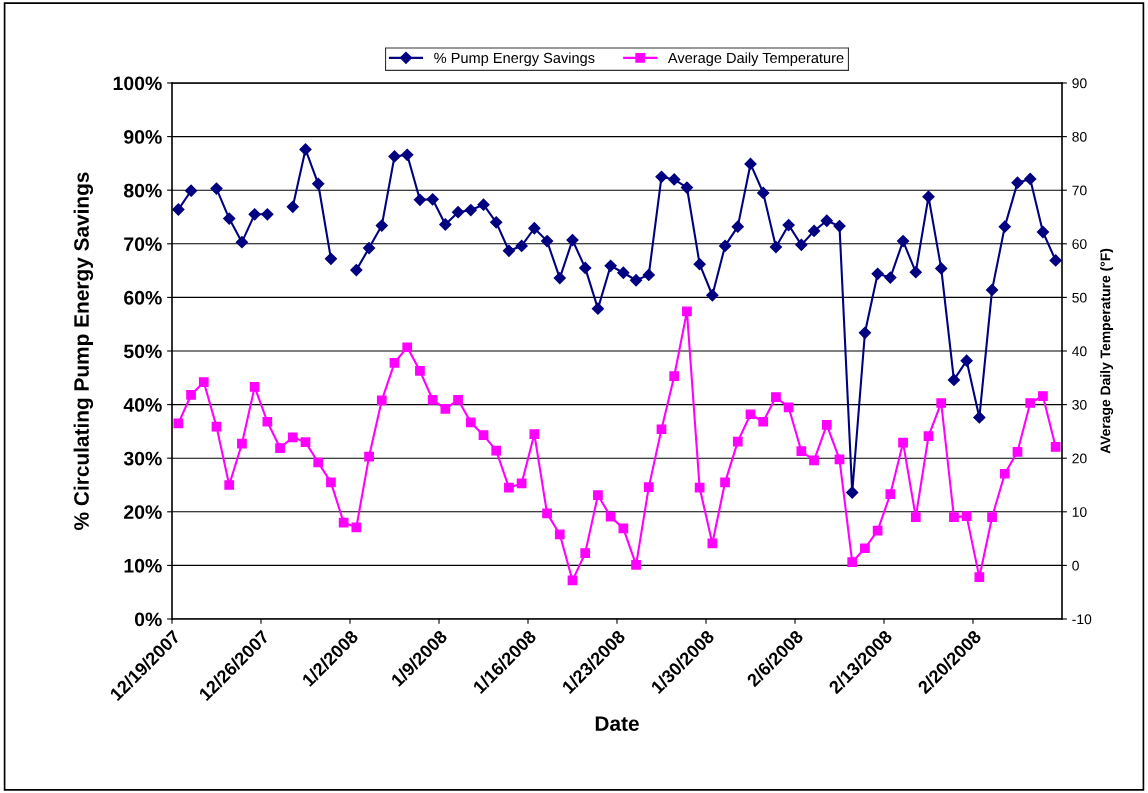 The image size is (1148, 793). What do you see at coordinates (142, 351) in the screenshot?
I see `y-tick-label: 50%` at bounding box center [142, 351].